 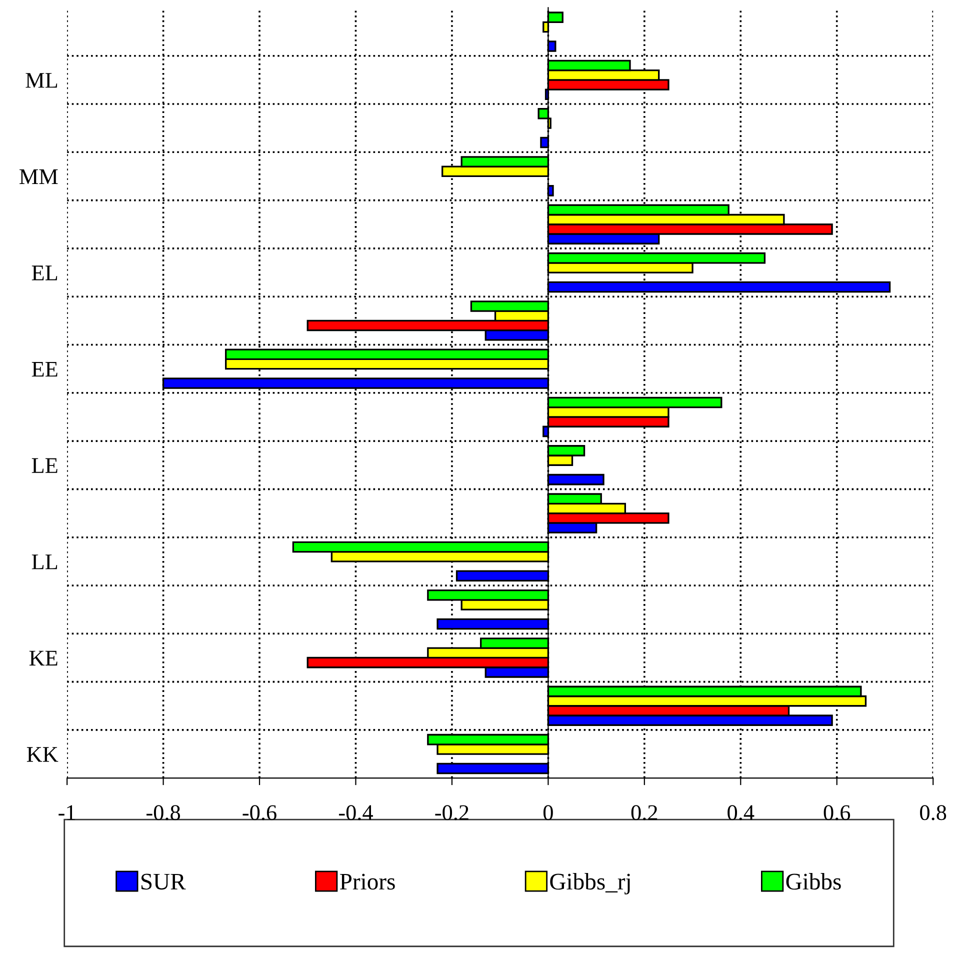 What do you see at coordinates (45, 273) in the screenshot?
I see `y-tick-label: EL` at bounding box center [45, 273].